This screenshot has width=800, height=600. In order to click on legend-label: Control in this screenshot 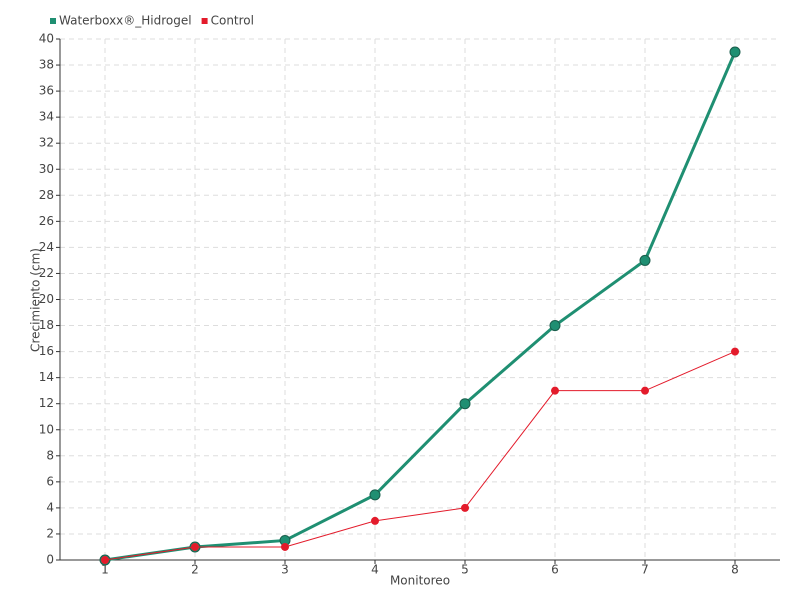, I will do `click(232, 21)`.